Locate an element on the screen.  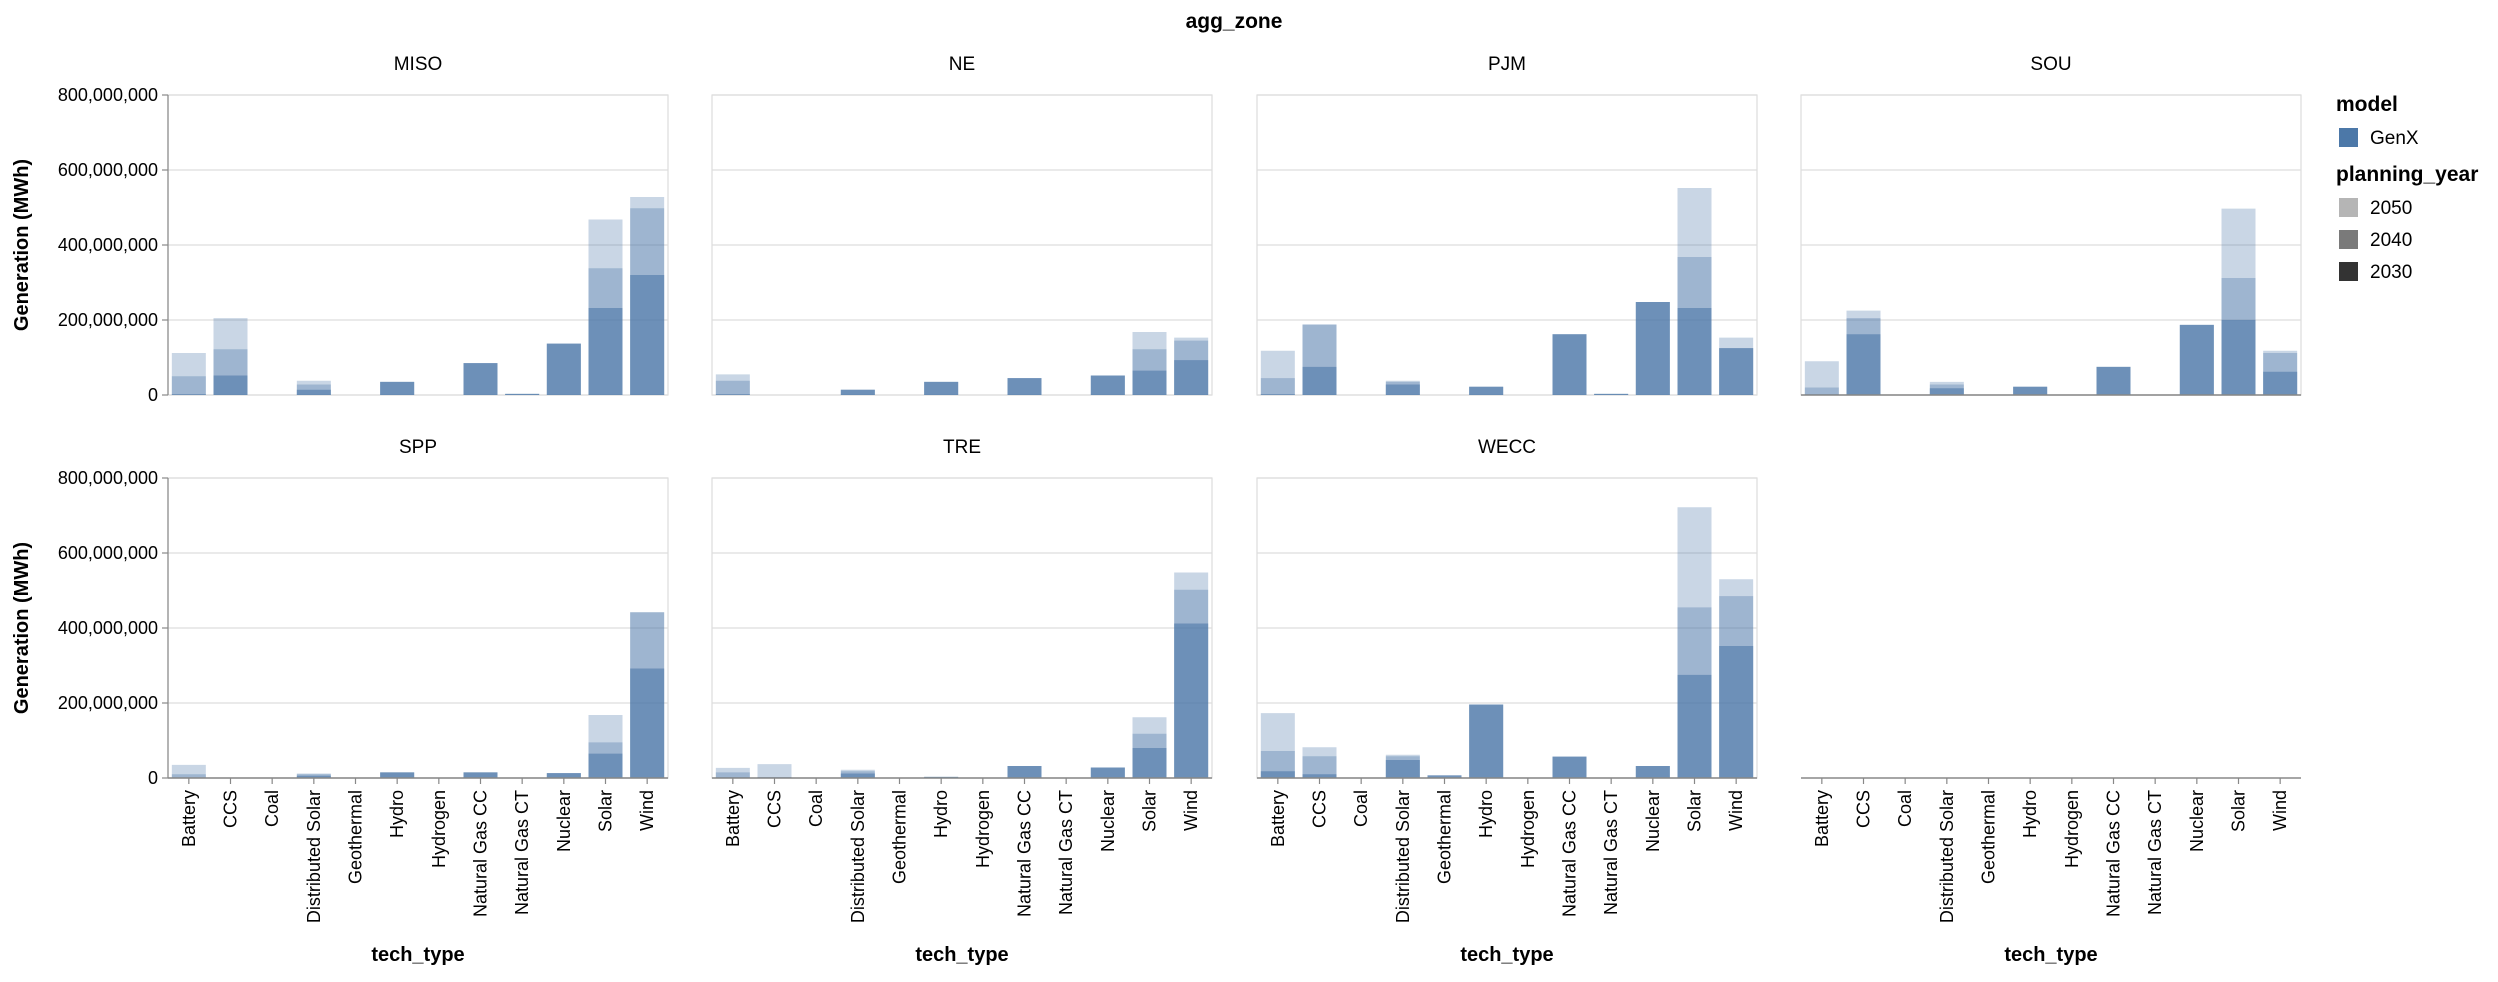
x-tick-label-spp-geothermal: Geothermal is located at coordinates (356, 837).